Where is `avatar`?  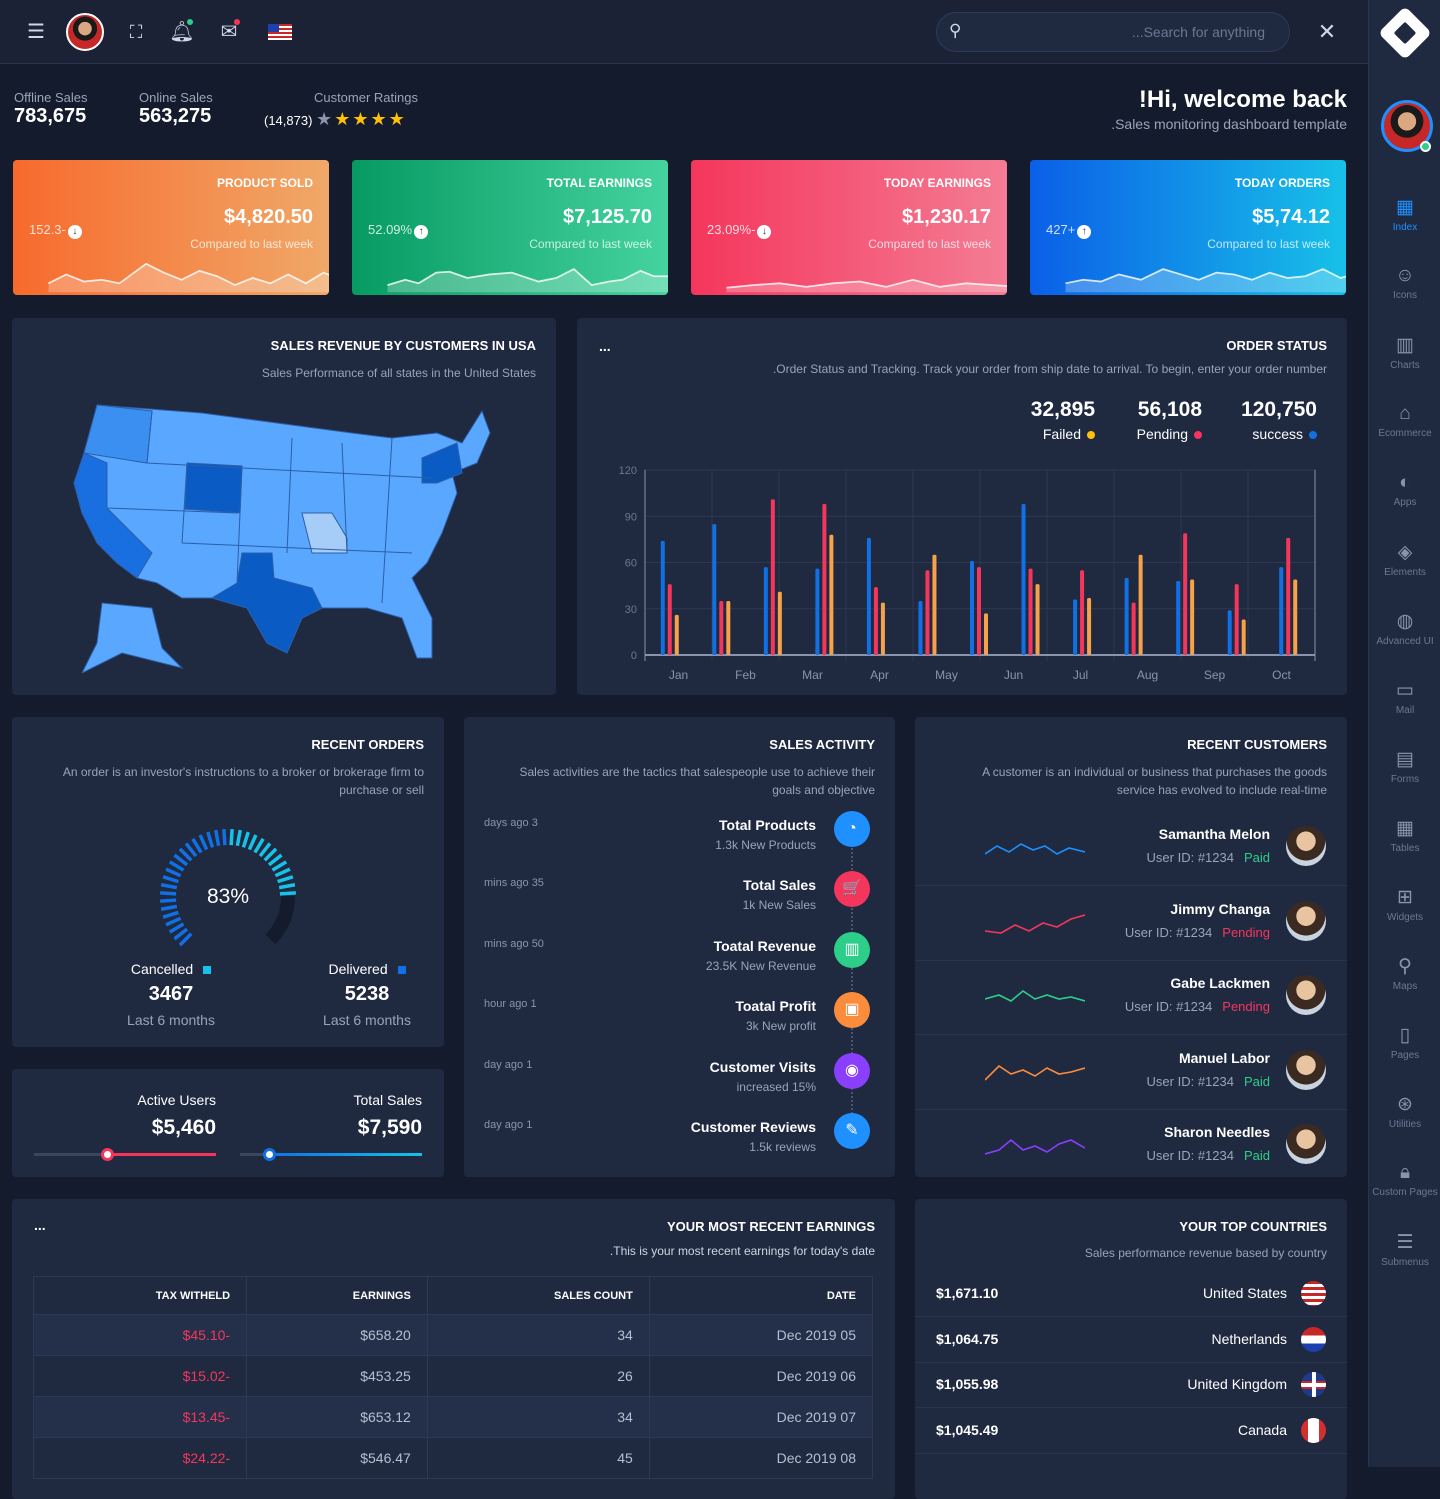 avatar is located at coordinates (85, 32).